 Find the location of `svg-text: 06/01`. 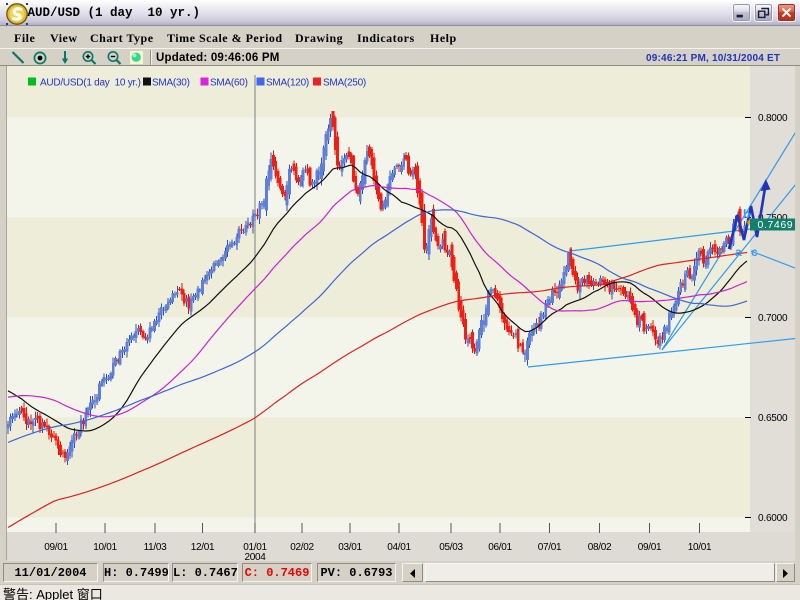

svg-text: 06/01 is located at coordinates (500, 547).